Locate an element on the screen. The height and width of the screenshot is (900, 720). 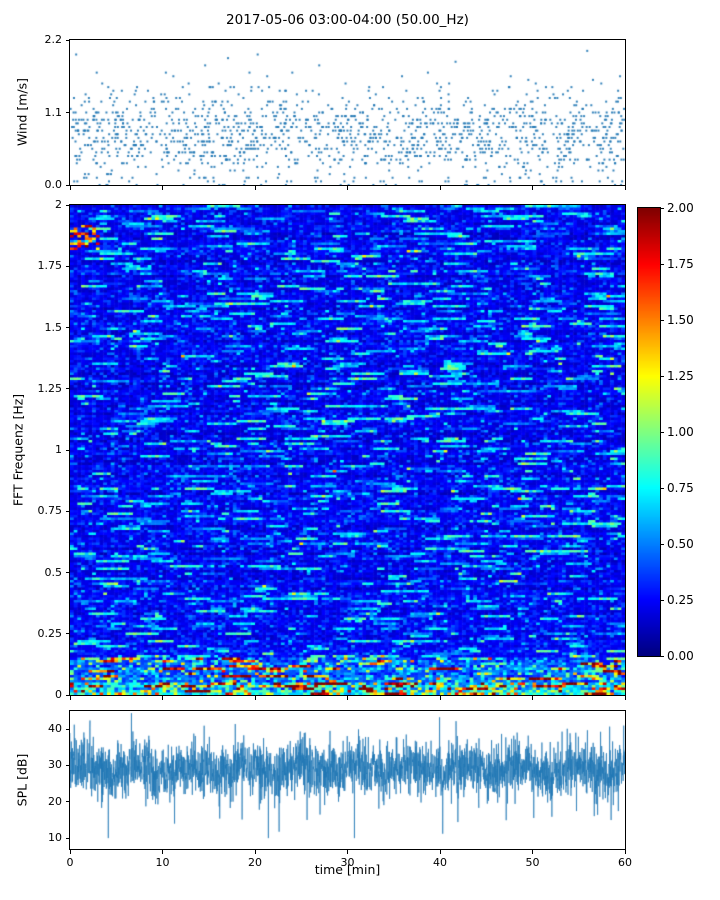
colorbar-canvas is located at coordinates (649, 432).